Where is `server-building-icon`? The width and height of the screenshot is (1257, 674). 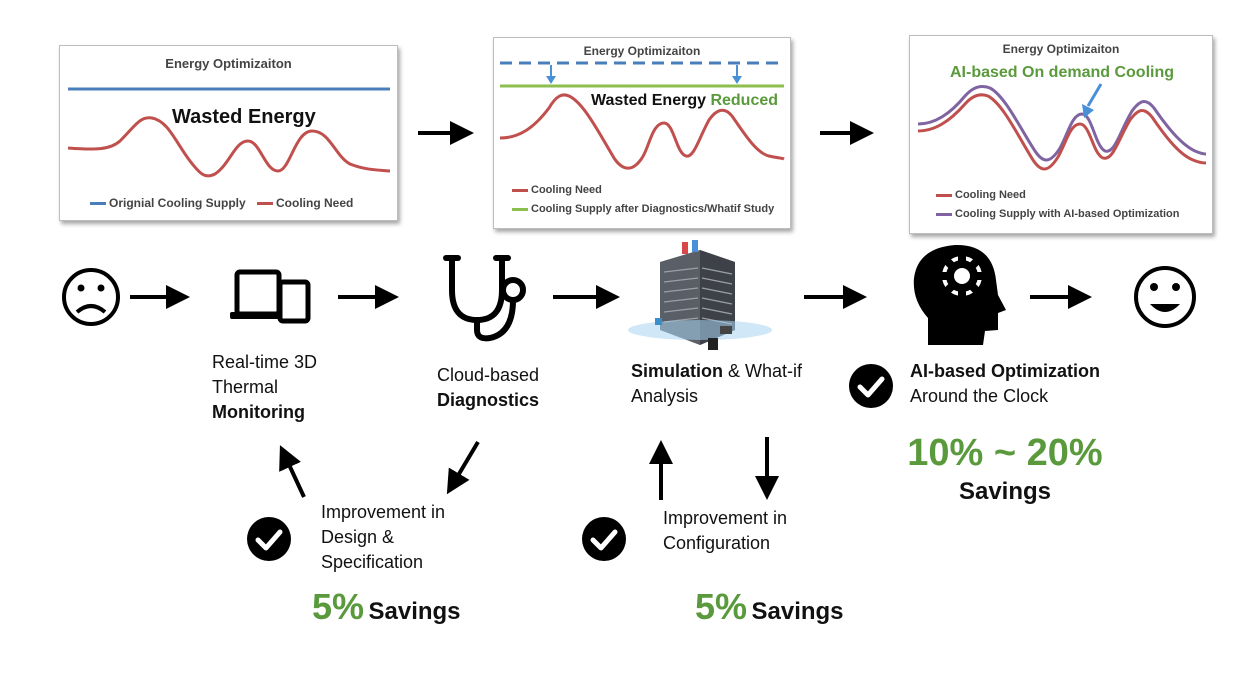 server-building-icon is located at coordinates (700, 295).